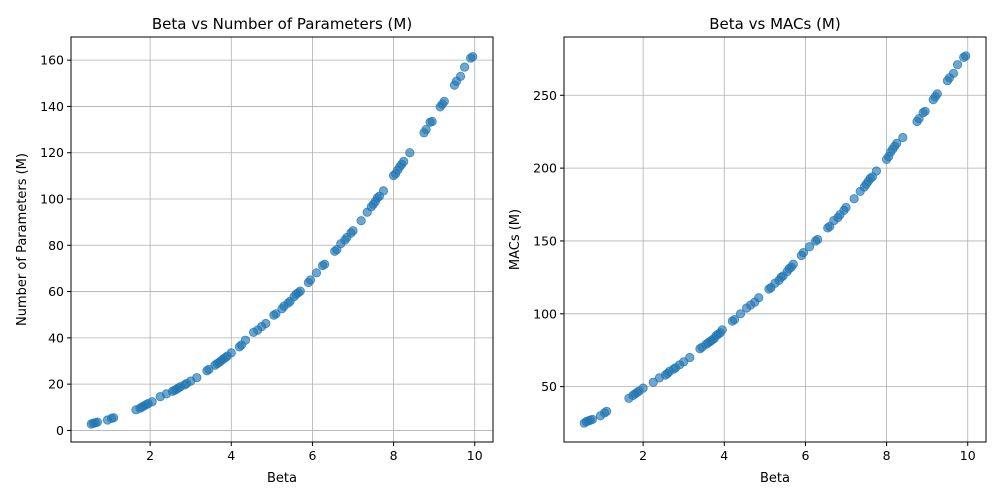 The image size is (1000, 500). Describe the element at coordinates (52, 152) in the screenshot. I see `y-tick-label: 120` at that location.